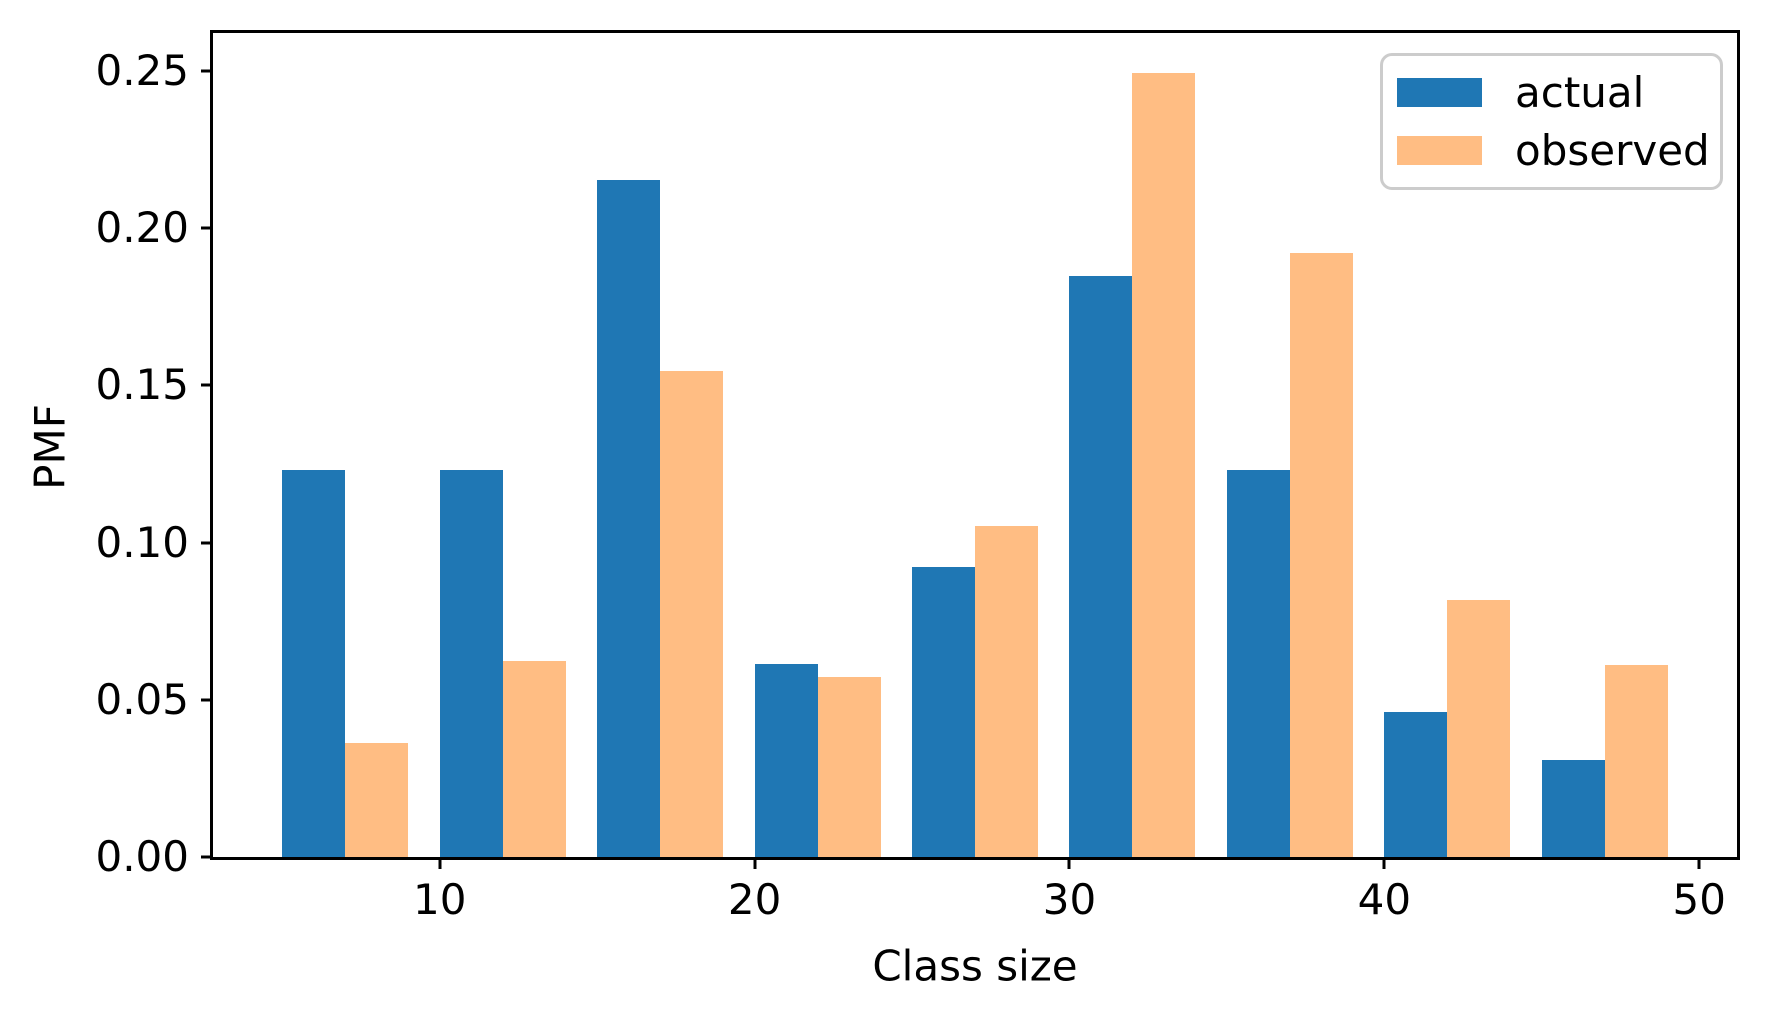  What do you see at coordinates (207, 71) in the screenshot?
I see `y-tick-mark-0.25` at bounding box center [207, 71].